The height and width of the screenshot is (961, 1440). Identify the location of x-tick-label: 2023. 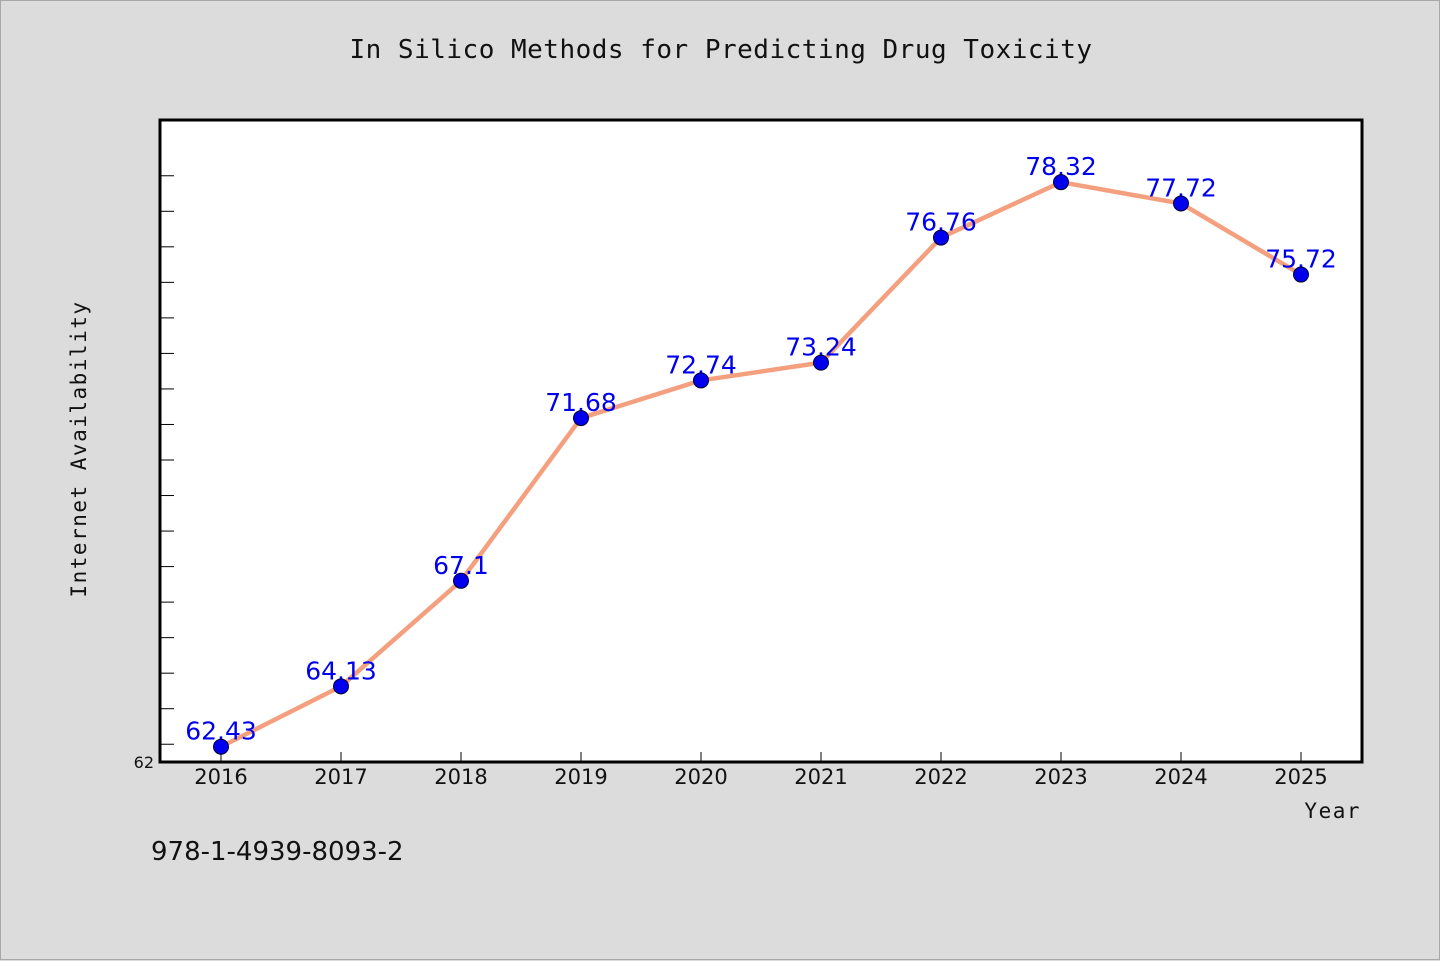
(1060, 777).